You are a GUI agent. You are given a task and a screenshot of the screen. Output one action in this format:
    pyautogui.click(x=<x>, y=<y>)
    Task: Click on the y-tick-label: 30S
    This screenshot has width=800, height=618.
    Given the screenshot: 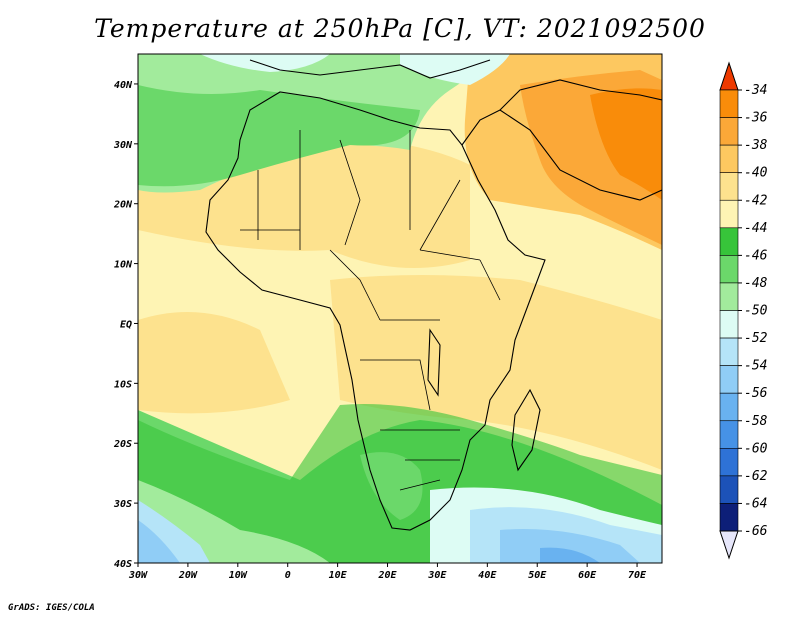 What is the action you would take?
    pyautogui.click(x=122, y=504)
    